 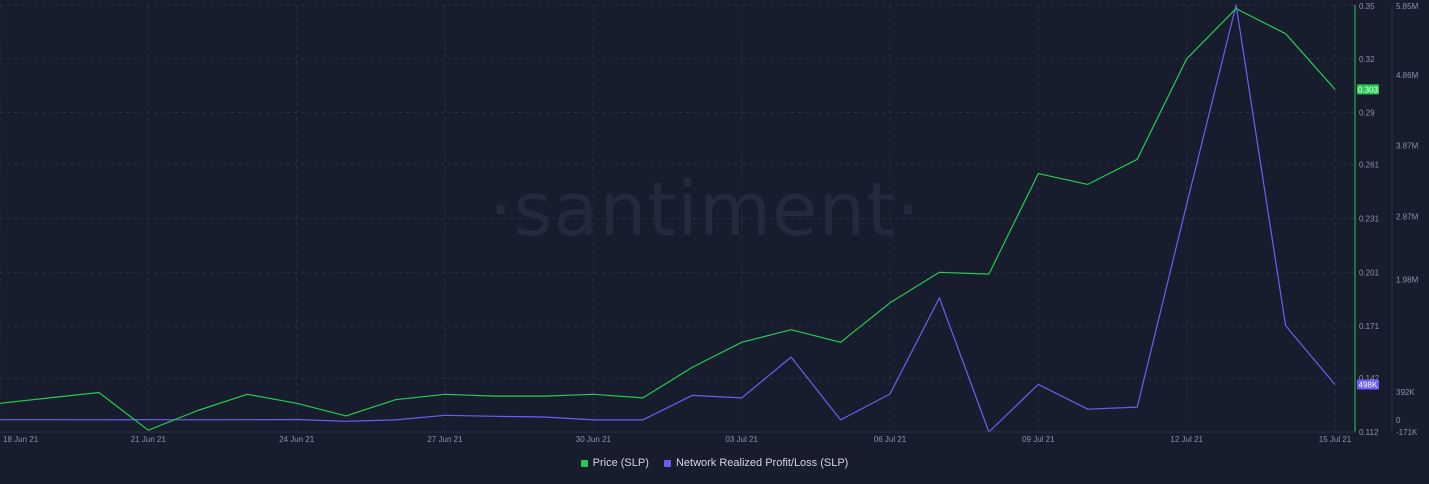 I want to click on x-axis-tick-label: 06 Jul 21, so click(x=890, y=439).